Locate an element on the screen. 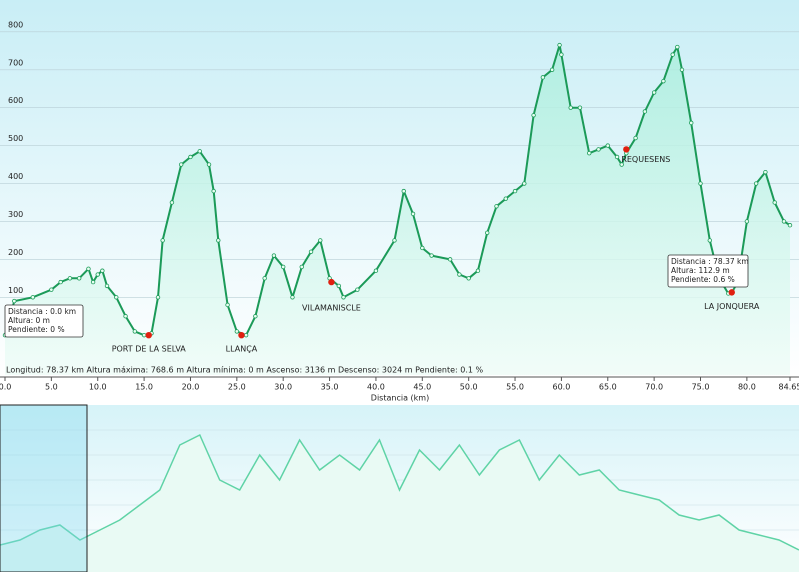 The width and height of the screenshot is (799, 576). x-tick-label: 0.0 is located at coordinates (5, 387).